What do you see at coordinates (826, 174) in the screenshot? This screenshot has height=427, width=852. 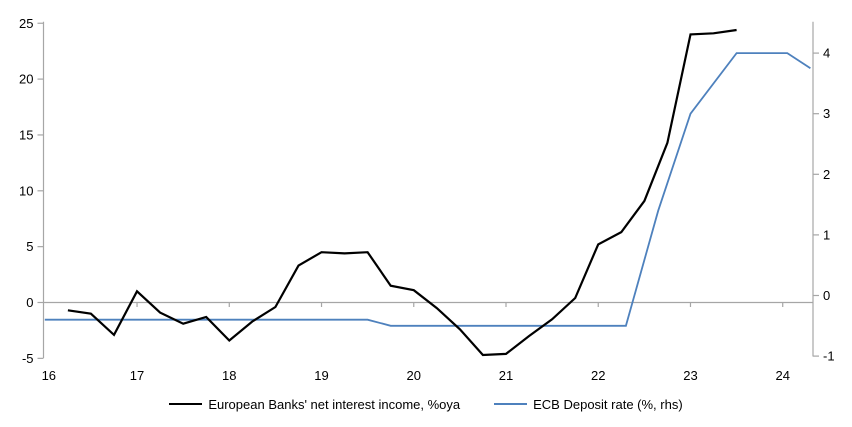 I see `right-axis-tick-label: 2` at bounding box center [826, 174].